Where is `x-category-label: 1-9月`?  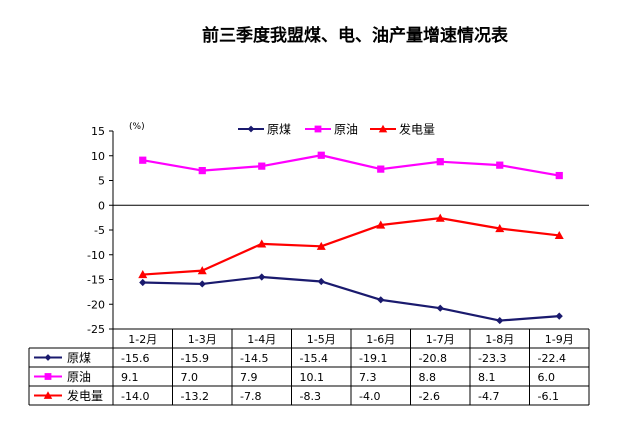
x-category-label: 1-9月 is located at coordinates (559, 339).